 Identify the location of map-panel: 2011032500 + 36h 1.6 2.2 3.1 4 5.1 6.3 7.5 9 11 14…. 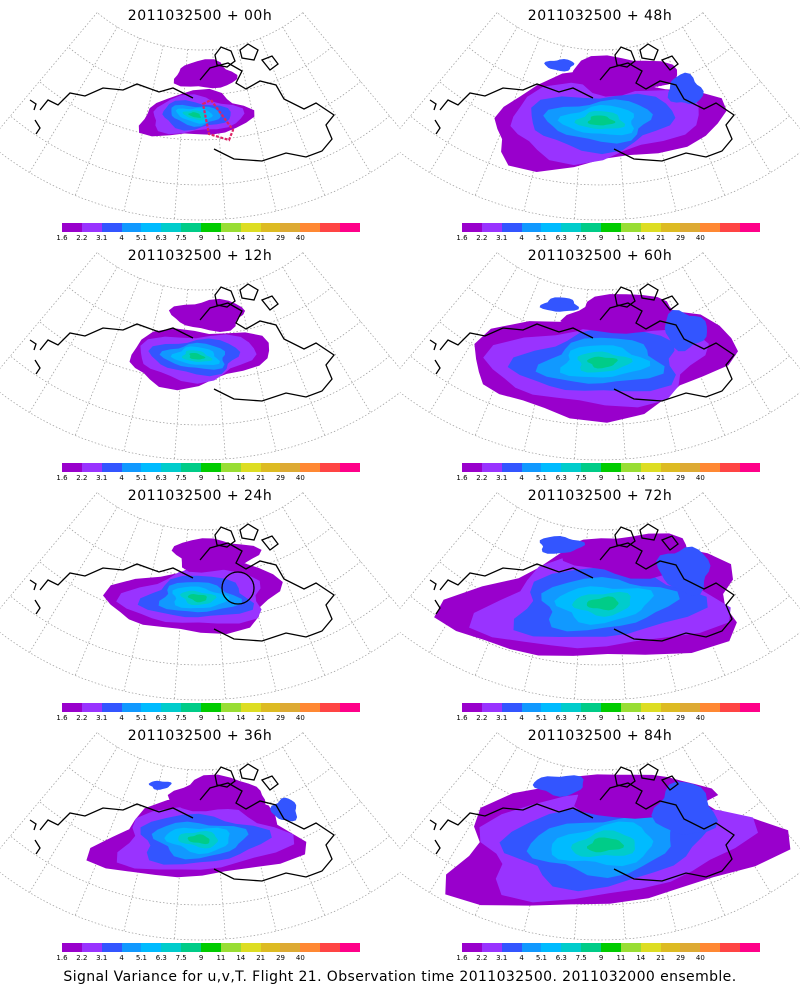
(200, 841).